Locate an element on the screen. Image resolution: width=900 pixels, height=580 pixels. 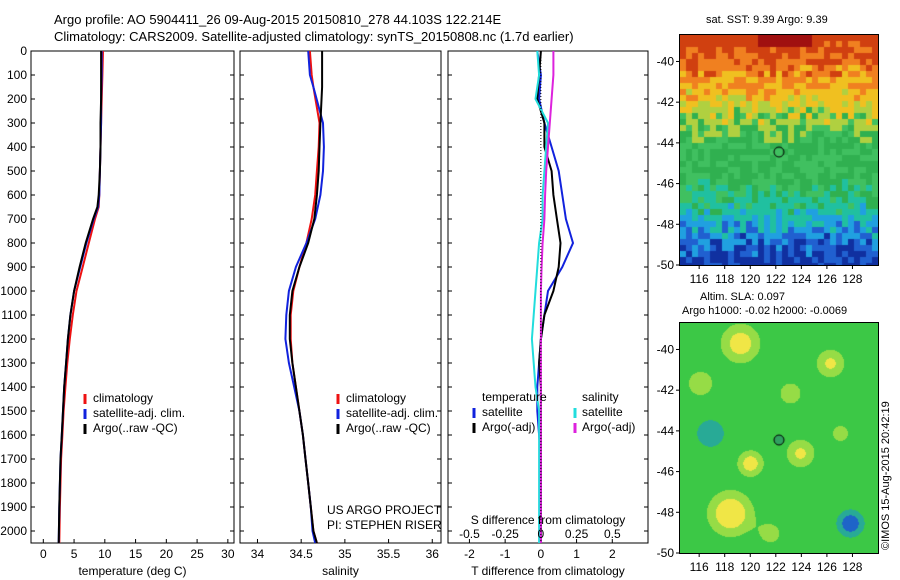
y-tick-label: 300 is located at coordinates (17, 123).